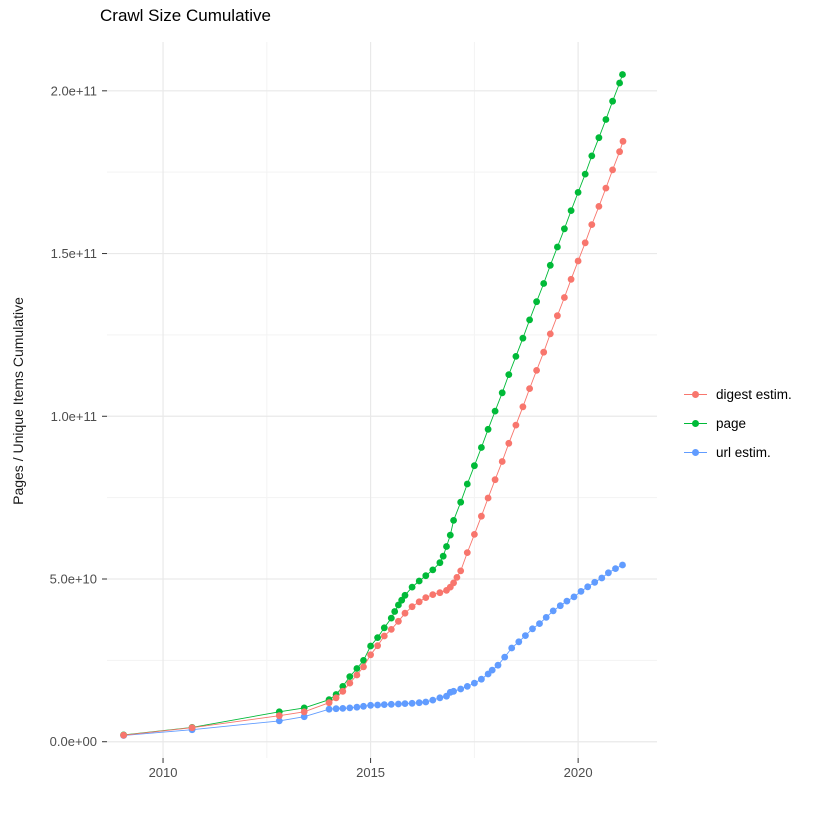  What do you see at coordinates (370, 772) in the screenshot?
I see `x-tick-label: 2015` at bounding box center [370, 772].